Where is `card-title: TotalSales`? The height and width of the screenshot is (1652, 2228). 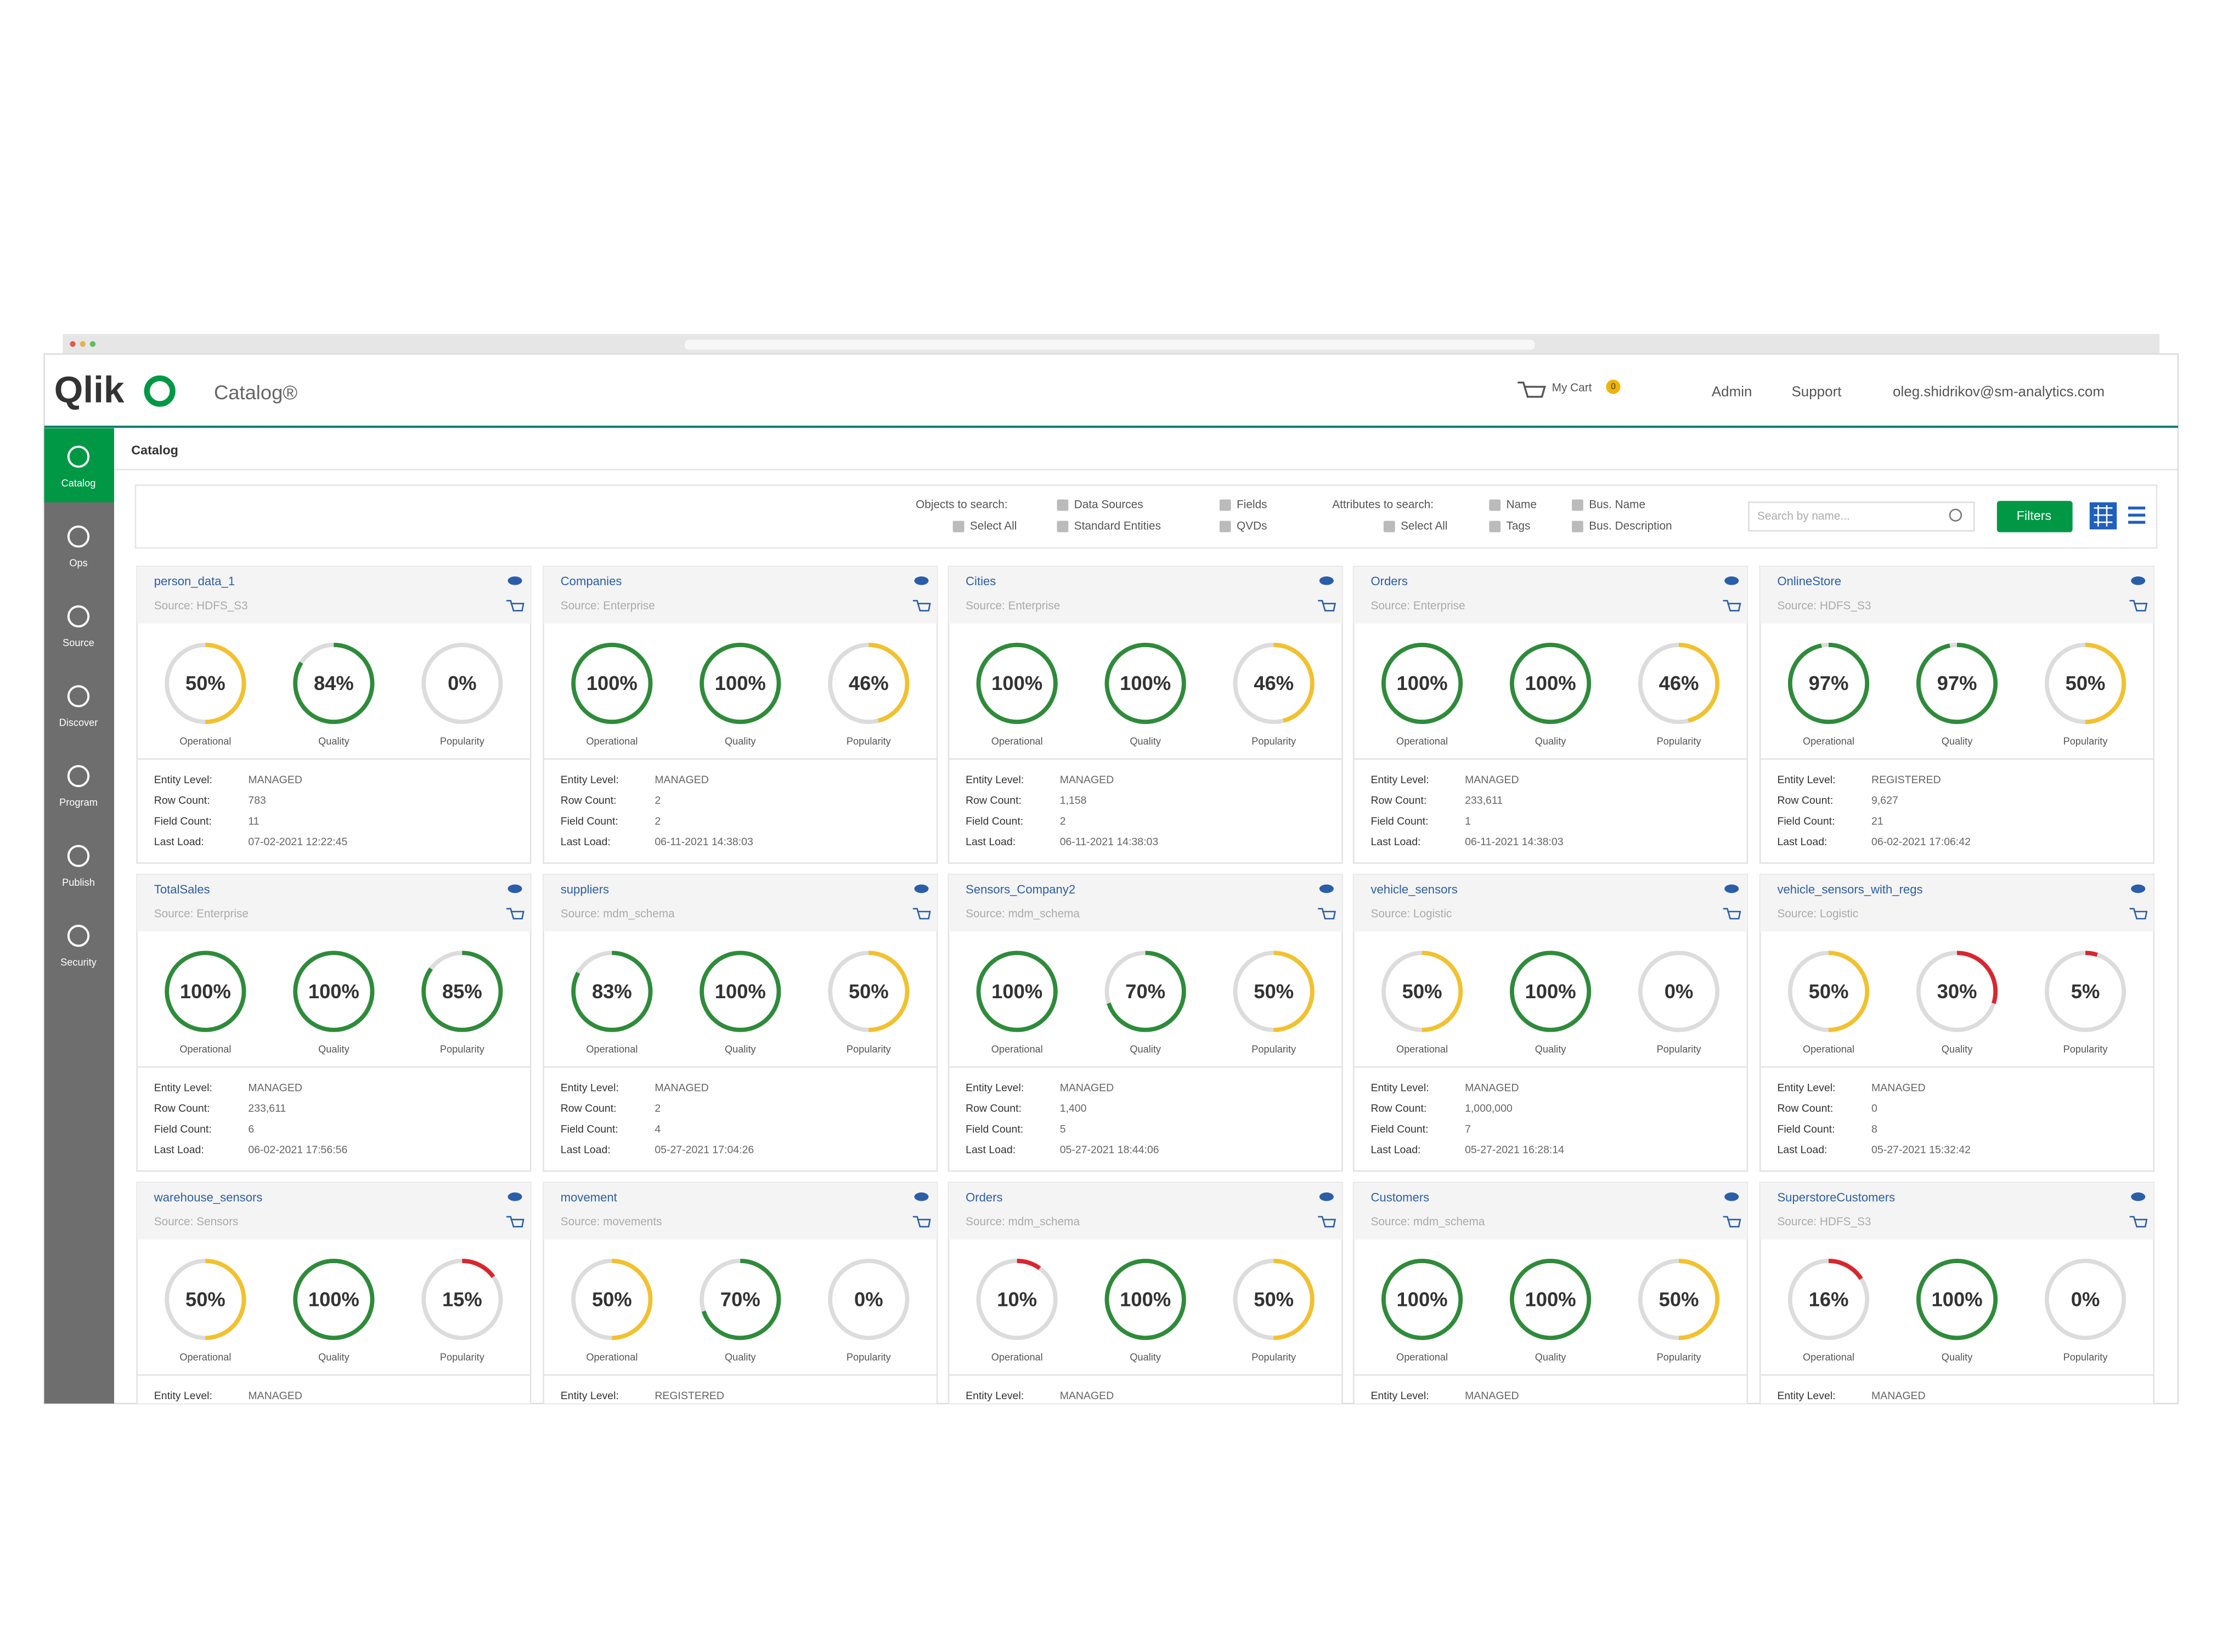 card-title: TotalSales is located at coordinates (182, 889).